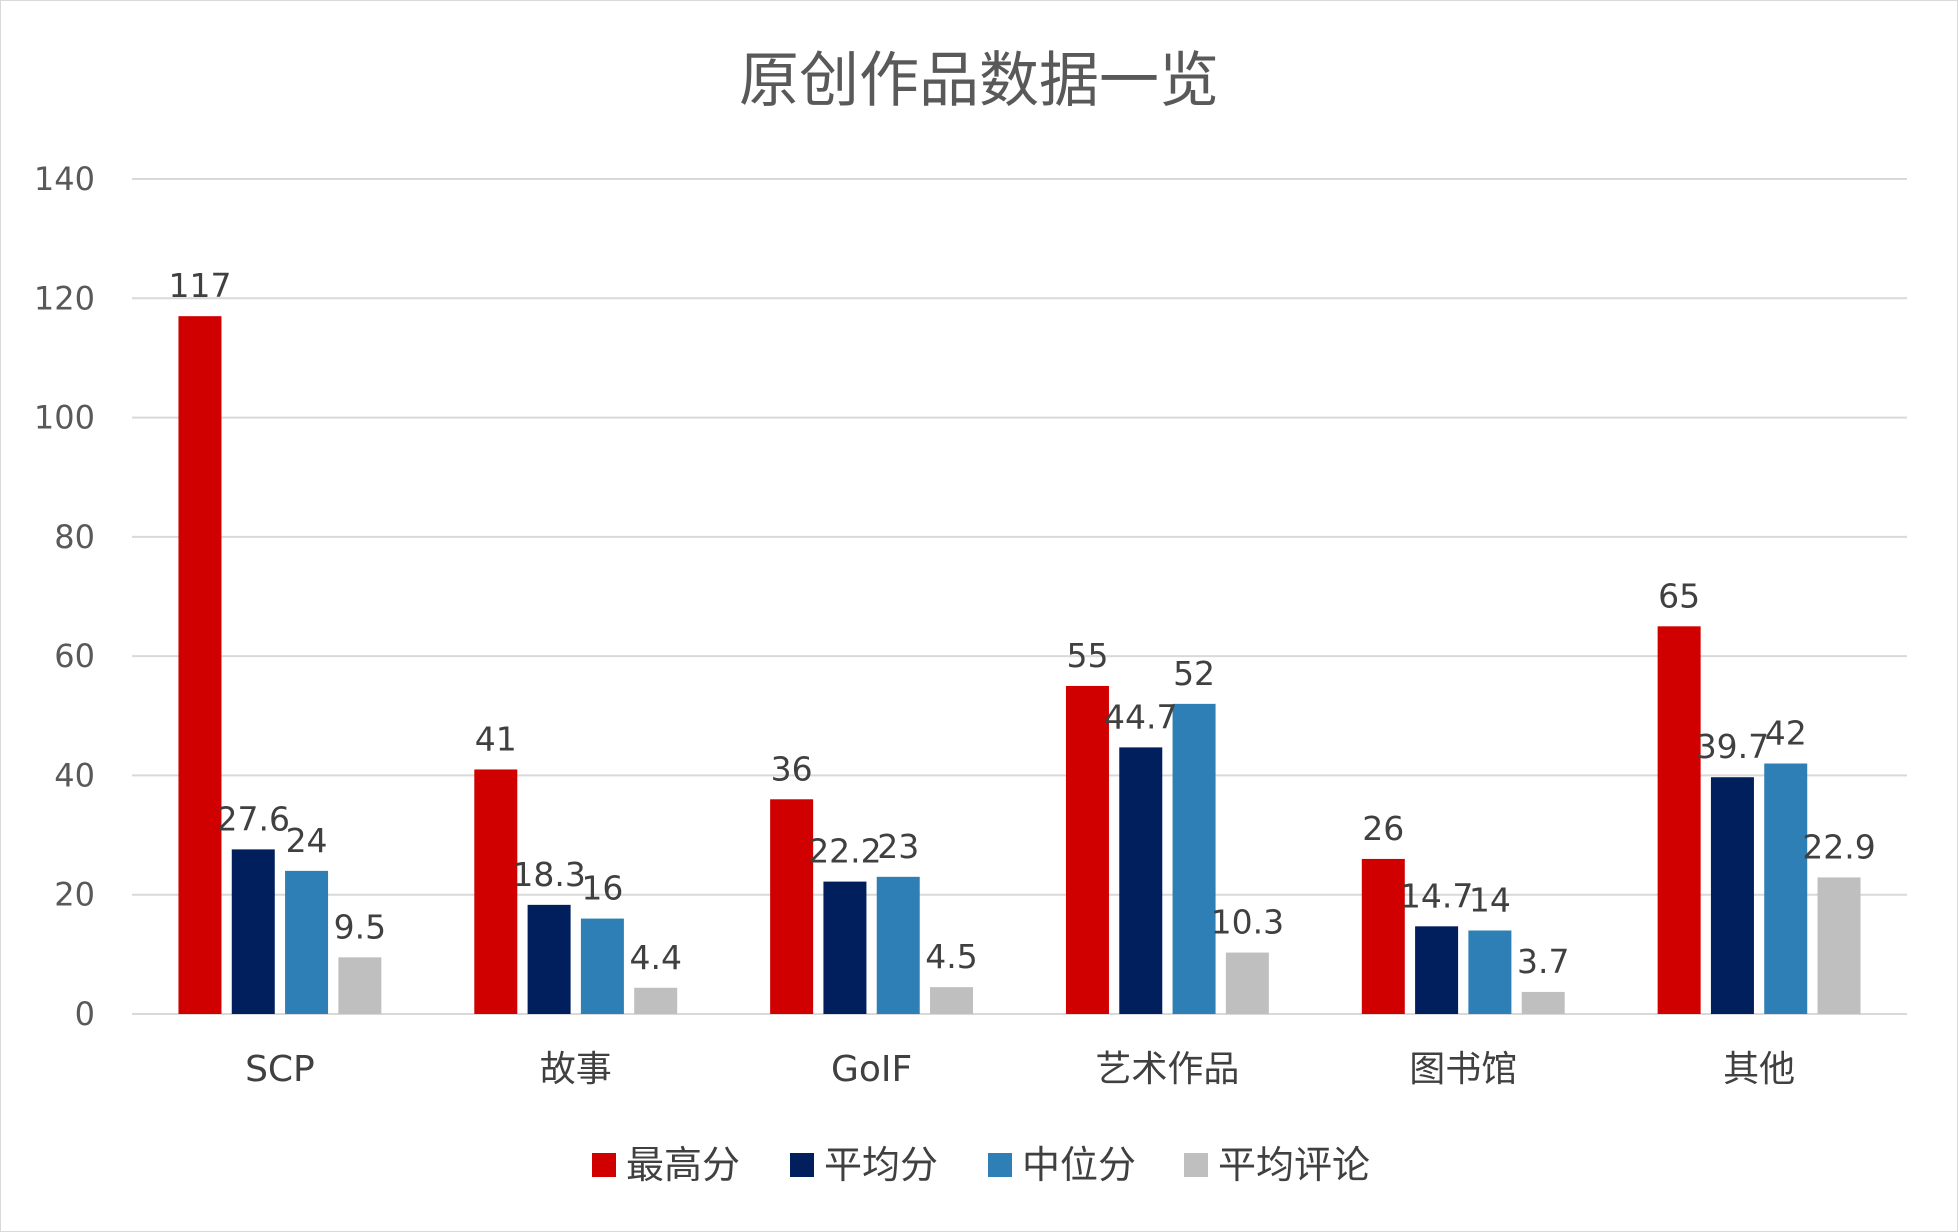 This screenshot has width=1958, height=1232. I want to click on data-label: 16, so click(602, 888).